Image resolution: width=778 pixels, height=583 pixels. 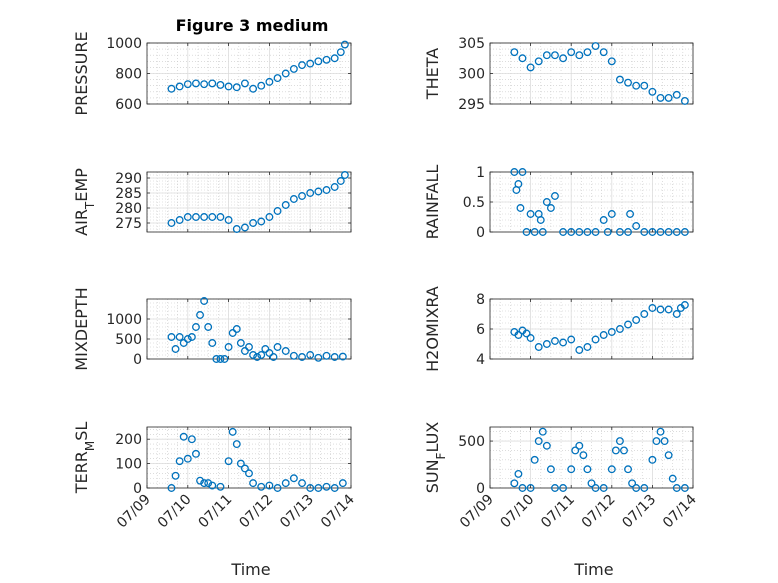 I want to click on subplot-1: 600 800 1000 PRESSURE, so click(x=212, y=73).